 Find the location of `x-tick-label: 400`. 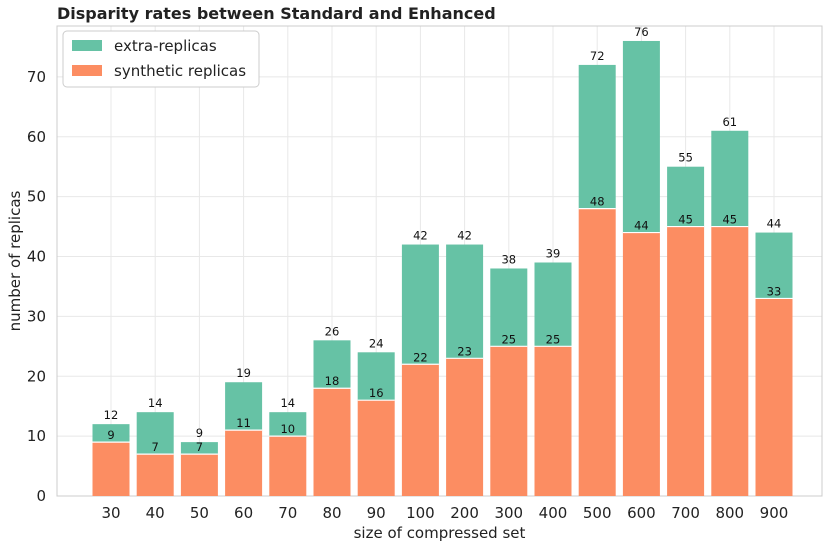

x-tick-label: 400 is located at coordinates (553, 513).